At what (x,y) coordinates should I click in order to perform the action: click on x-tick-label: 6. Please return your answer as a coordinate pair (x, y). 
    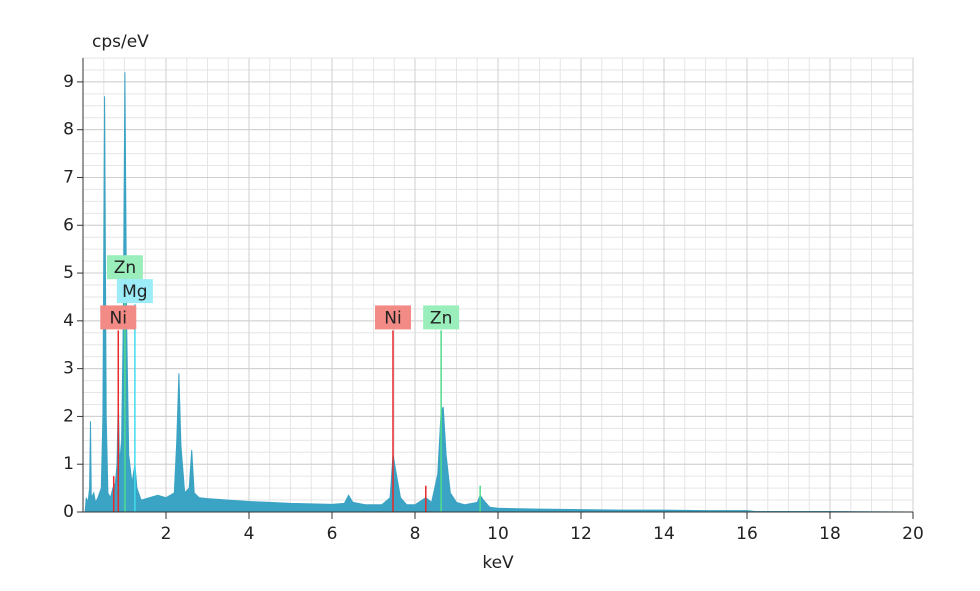
    Looking at the image, I should click on (332, 534).